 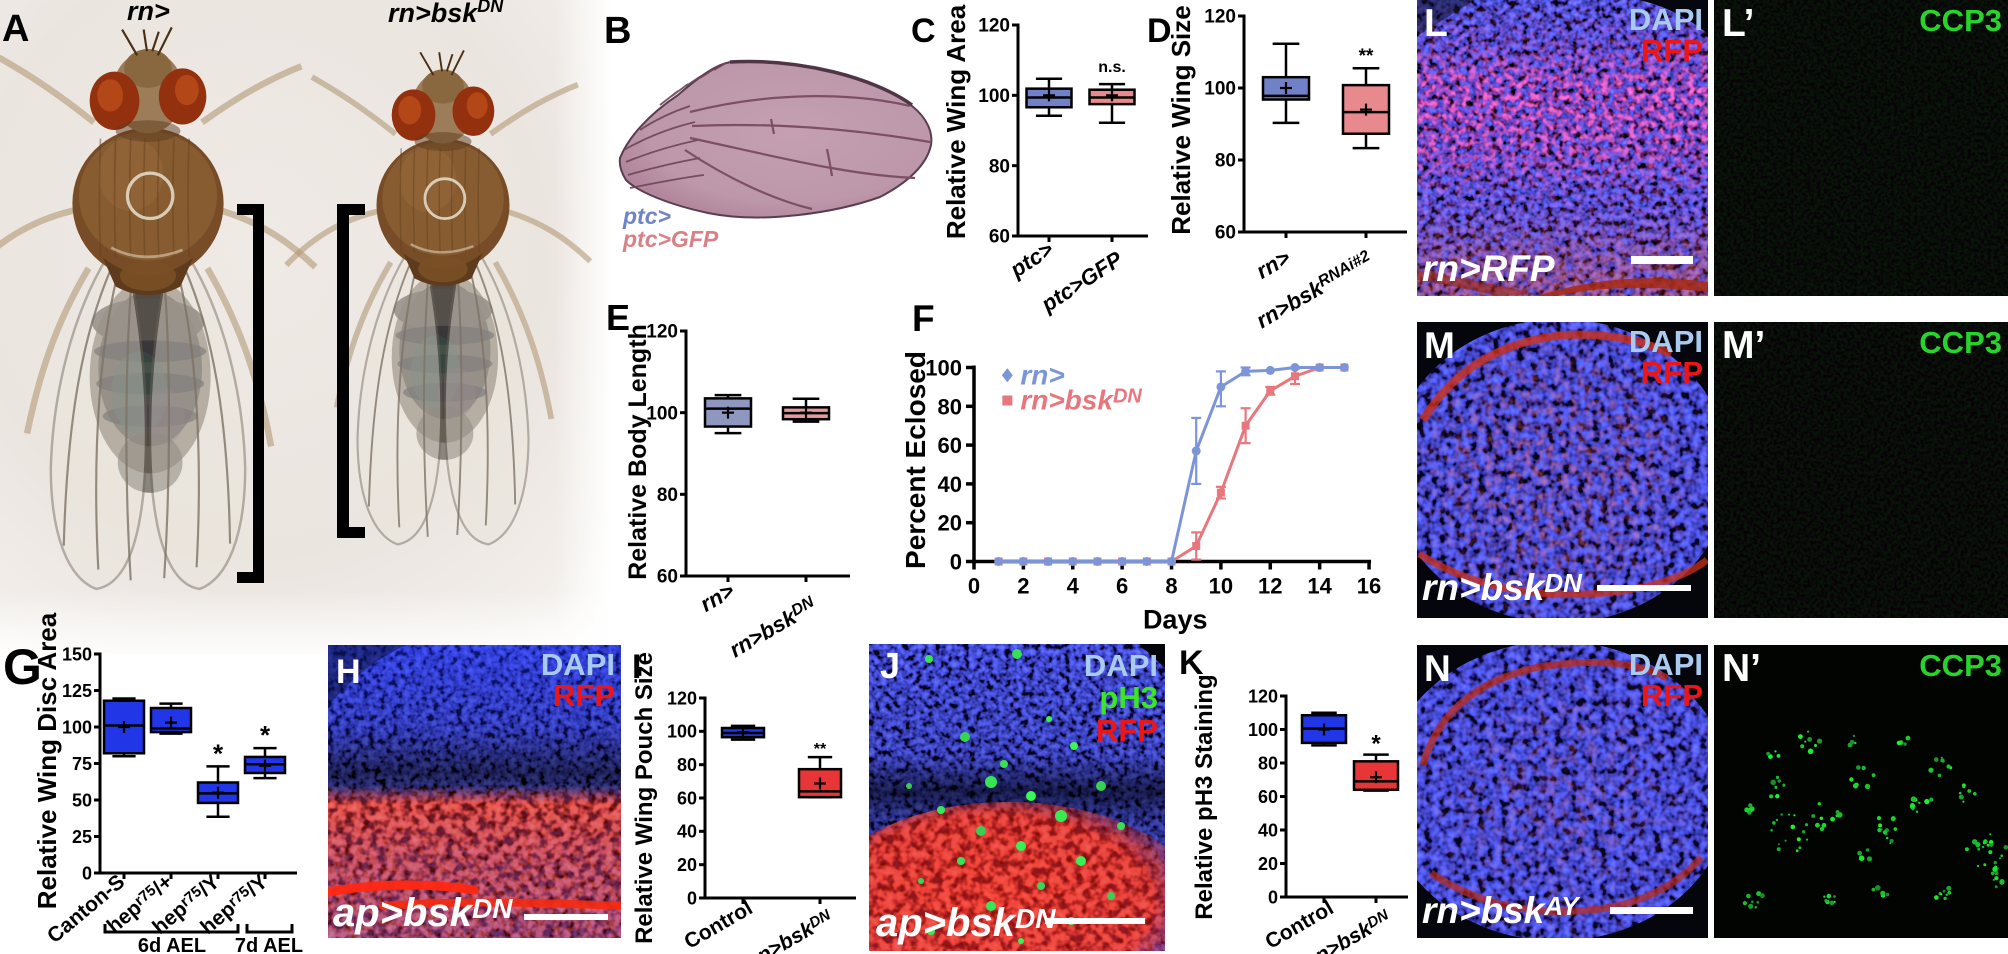 What do you see at coordinates (1436, 23) in the screenshot?
I see `svg-text: L` at bounding box center [1436, 23].